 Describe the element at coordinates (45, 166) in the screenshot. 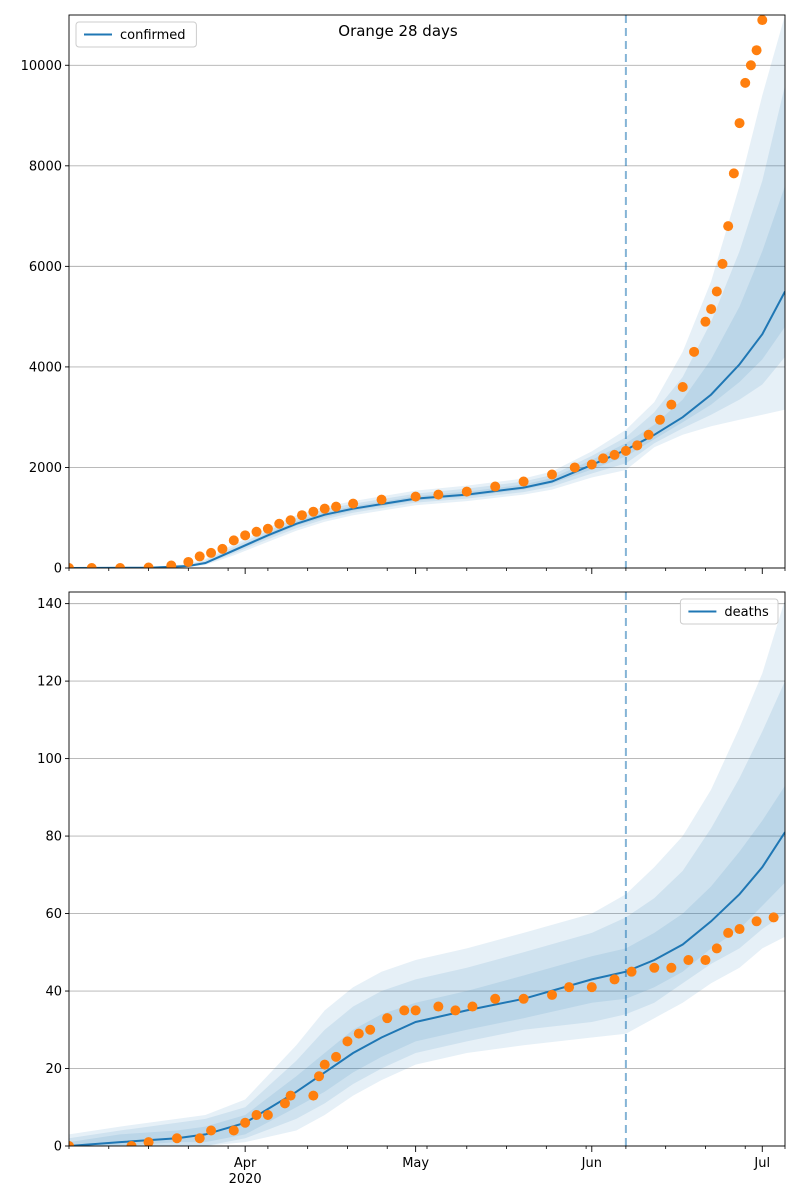

I see `y-tick-label: 8000` at that location.